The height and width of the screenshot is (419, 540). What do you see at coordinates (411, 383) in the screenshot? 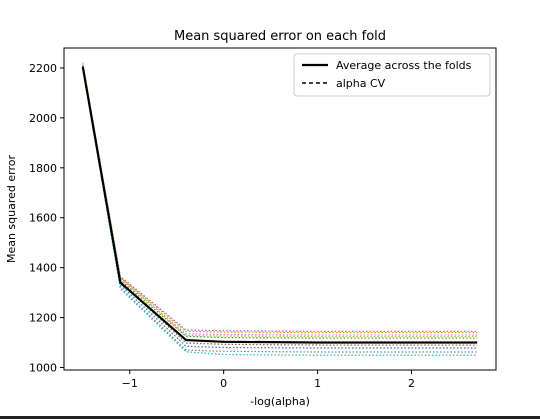
I see `x-tick-label: 2` at bounding box center [411, 383].